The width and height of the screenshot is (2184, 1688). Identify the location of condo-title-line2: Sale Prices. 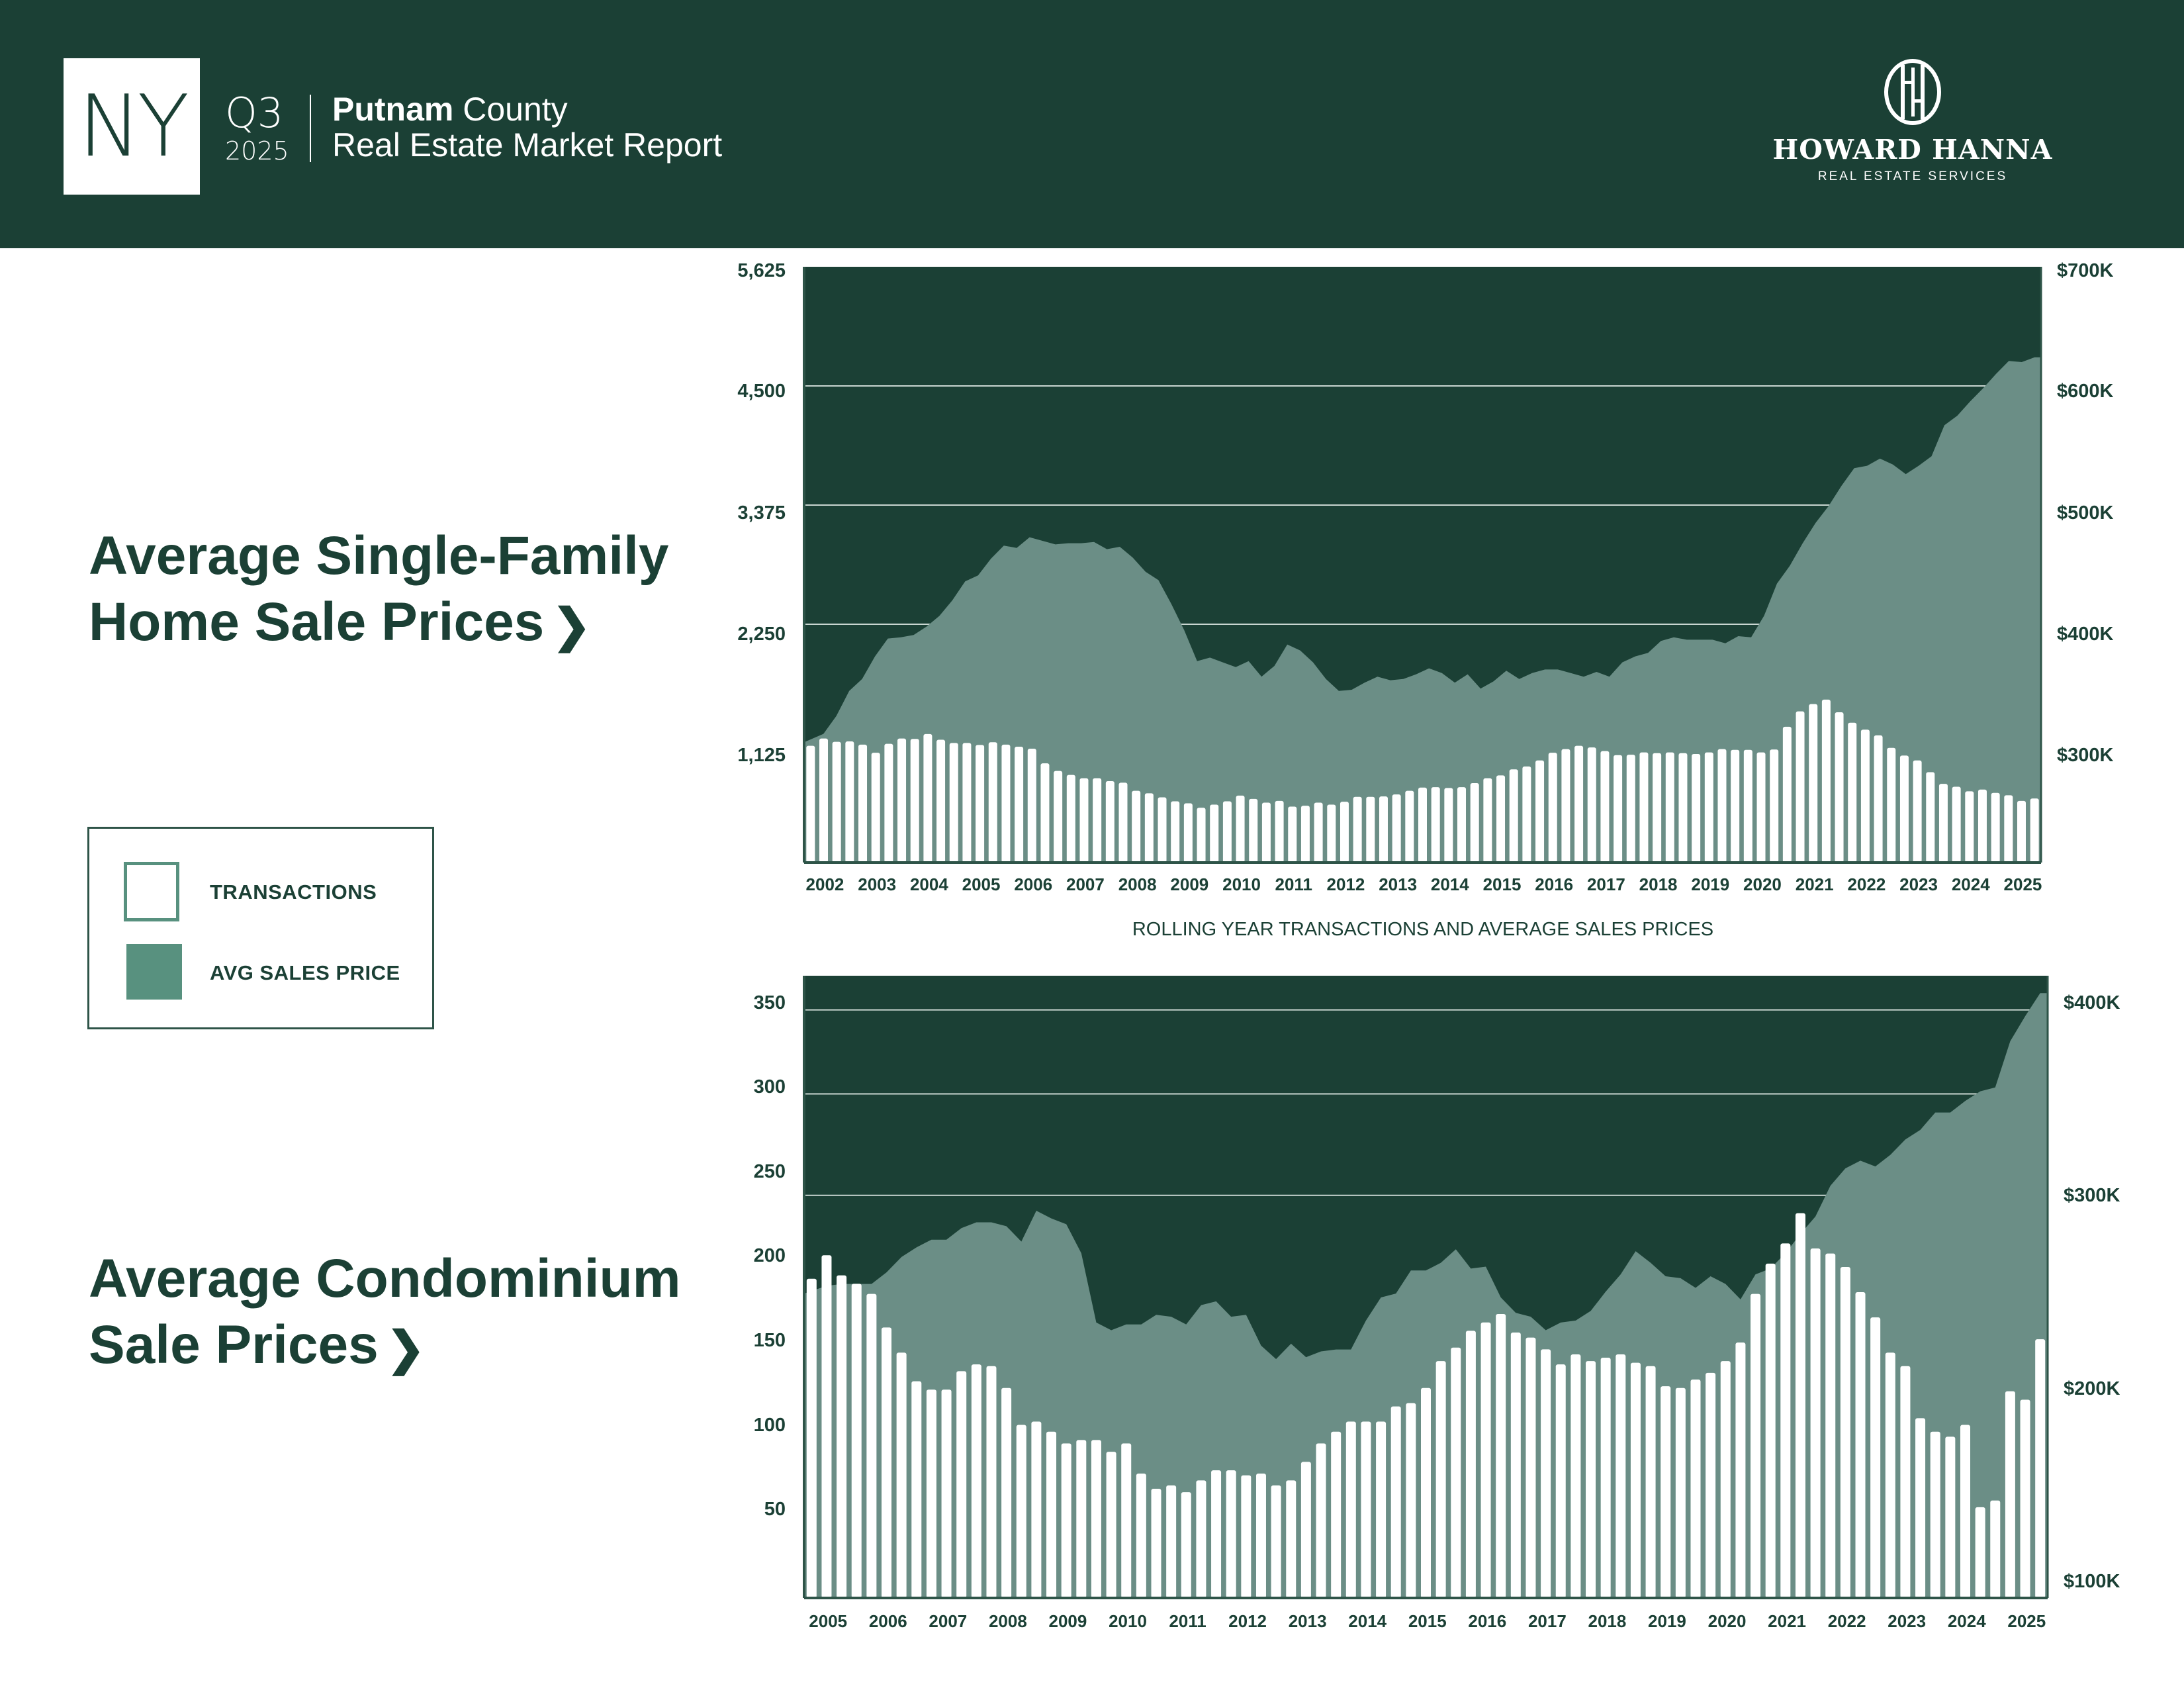
(234, 1345).